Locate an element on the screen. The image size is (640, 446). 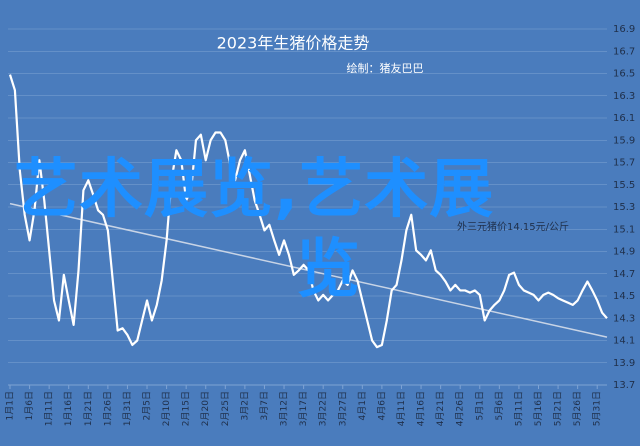
x-tick-label: 5月11日 is located at coordinates (518, 408).